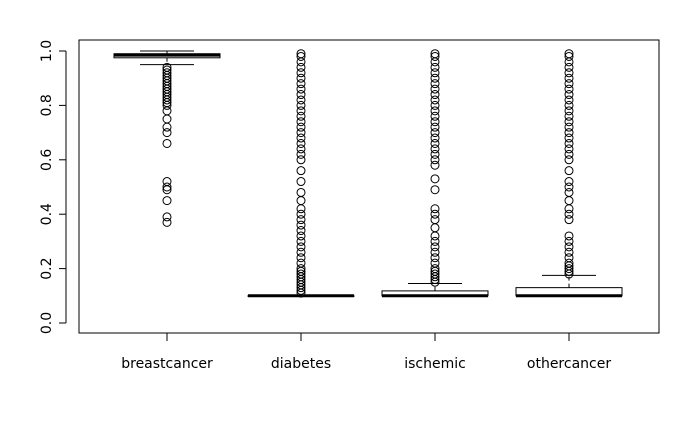 This screenshot has height=432, width=700. I want to click on y-axis: 0.0 0.2 0.4 0.6 0.8 1.0, so click(53, 187).